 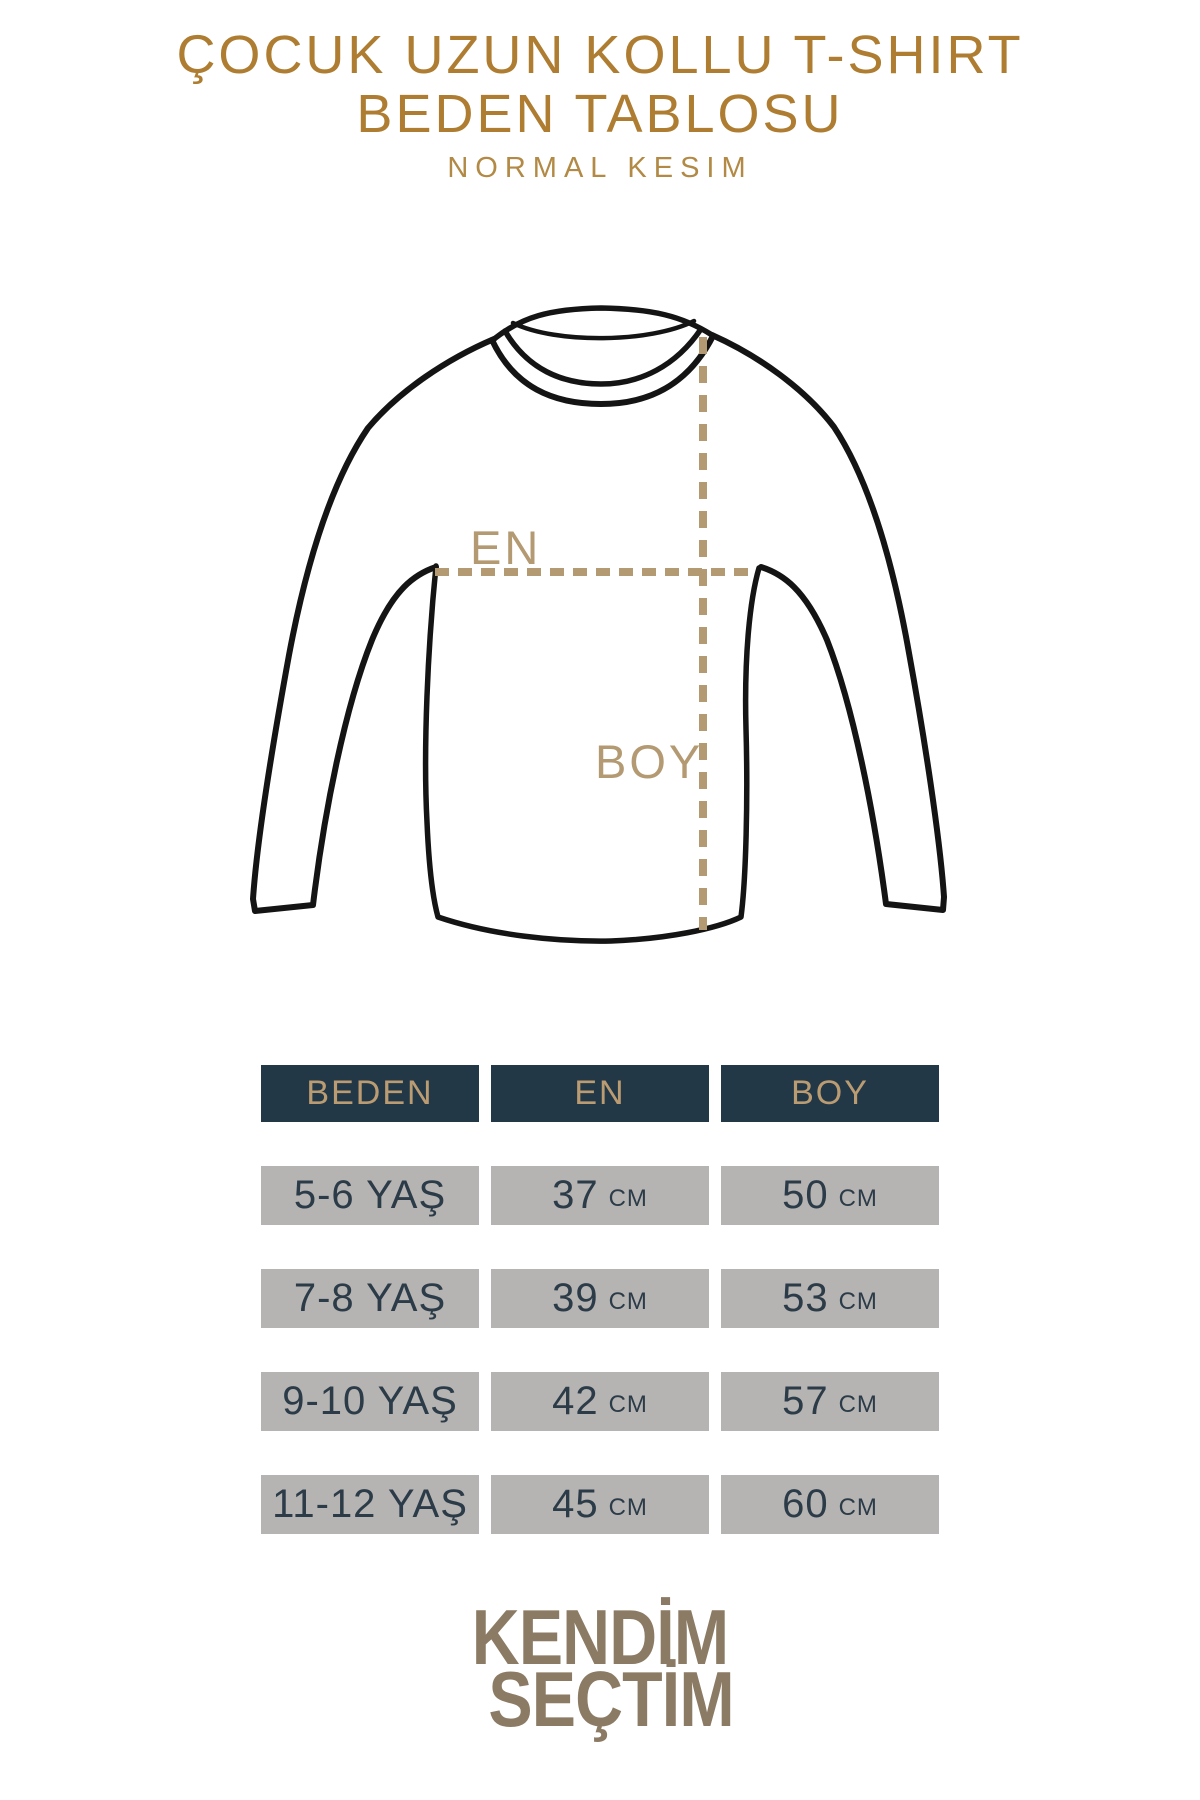 What do you see at coordinates (830, 1401) in the screenshot?
I see `size-cell-length: 57 CM` at bounding box center [830, 1401].